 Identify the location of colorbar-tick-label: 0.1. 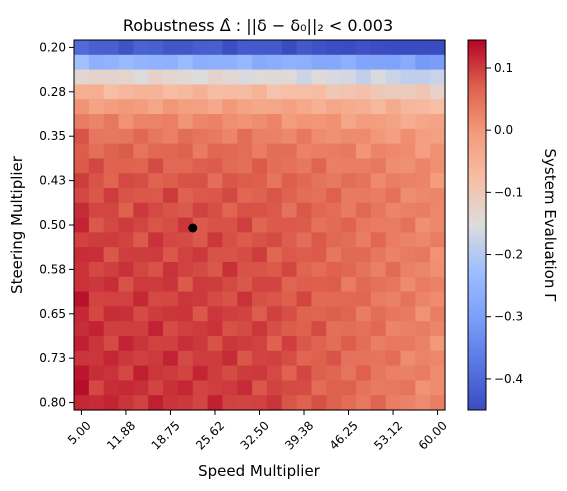
(503, 68).